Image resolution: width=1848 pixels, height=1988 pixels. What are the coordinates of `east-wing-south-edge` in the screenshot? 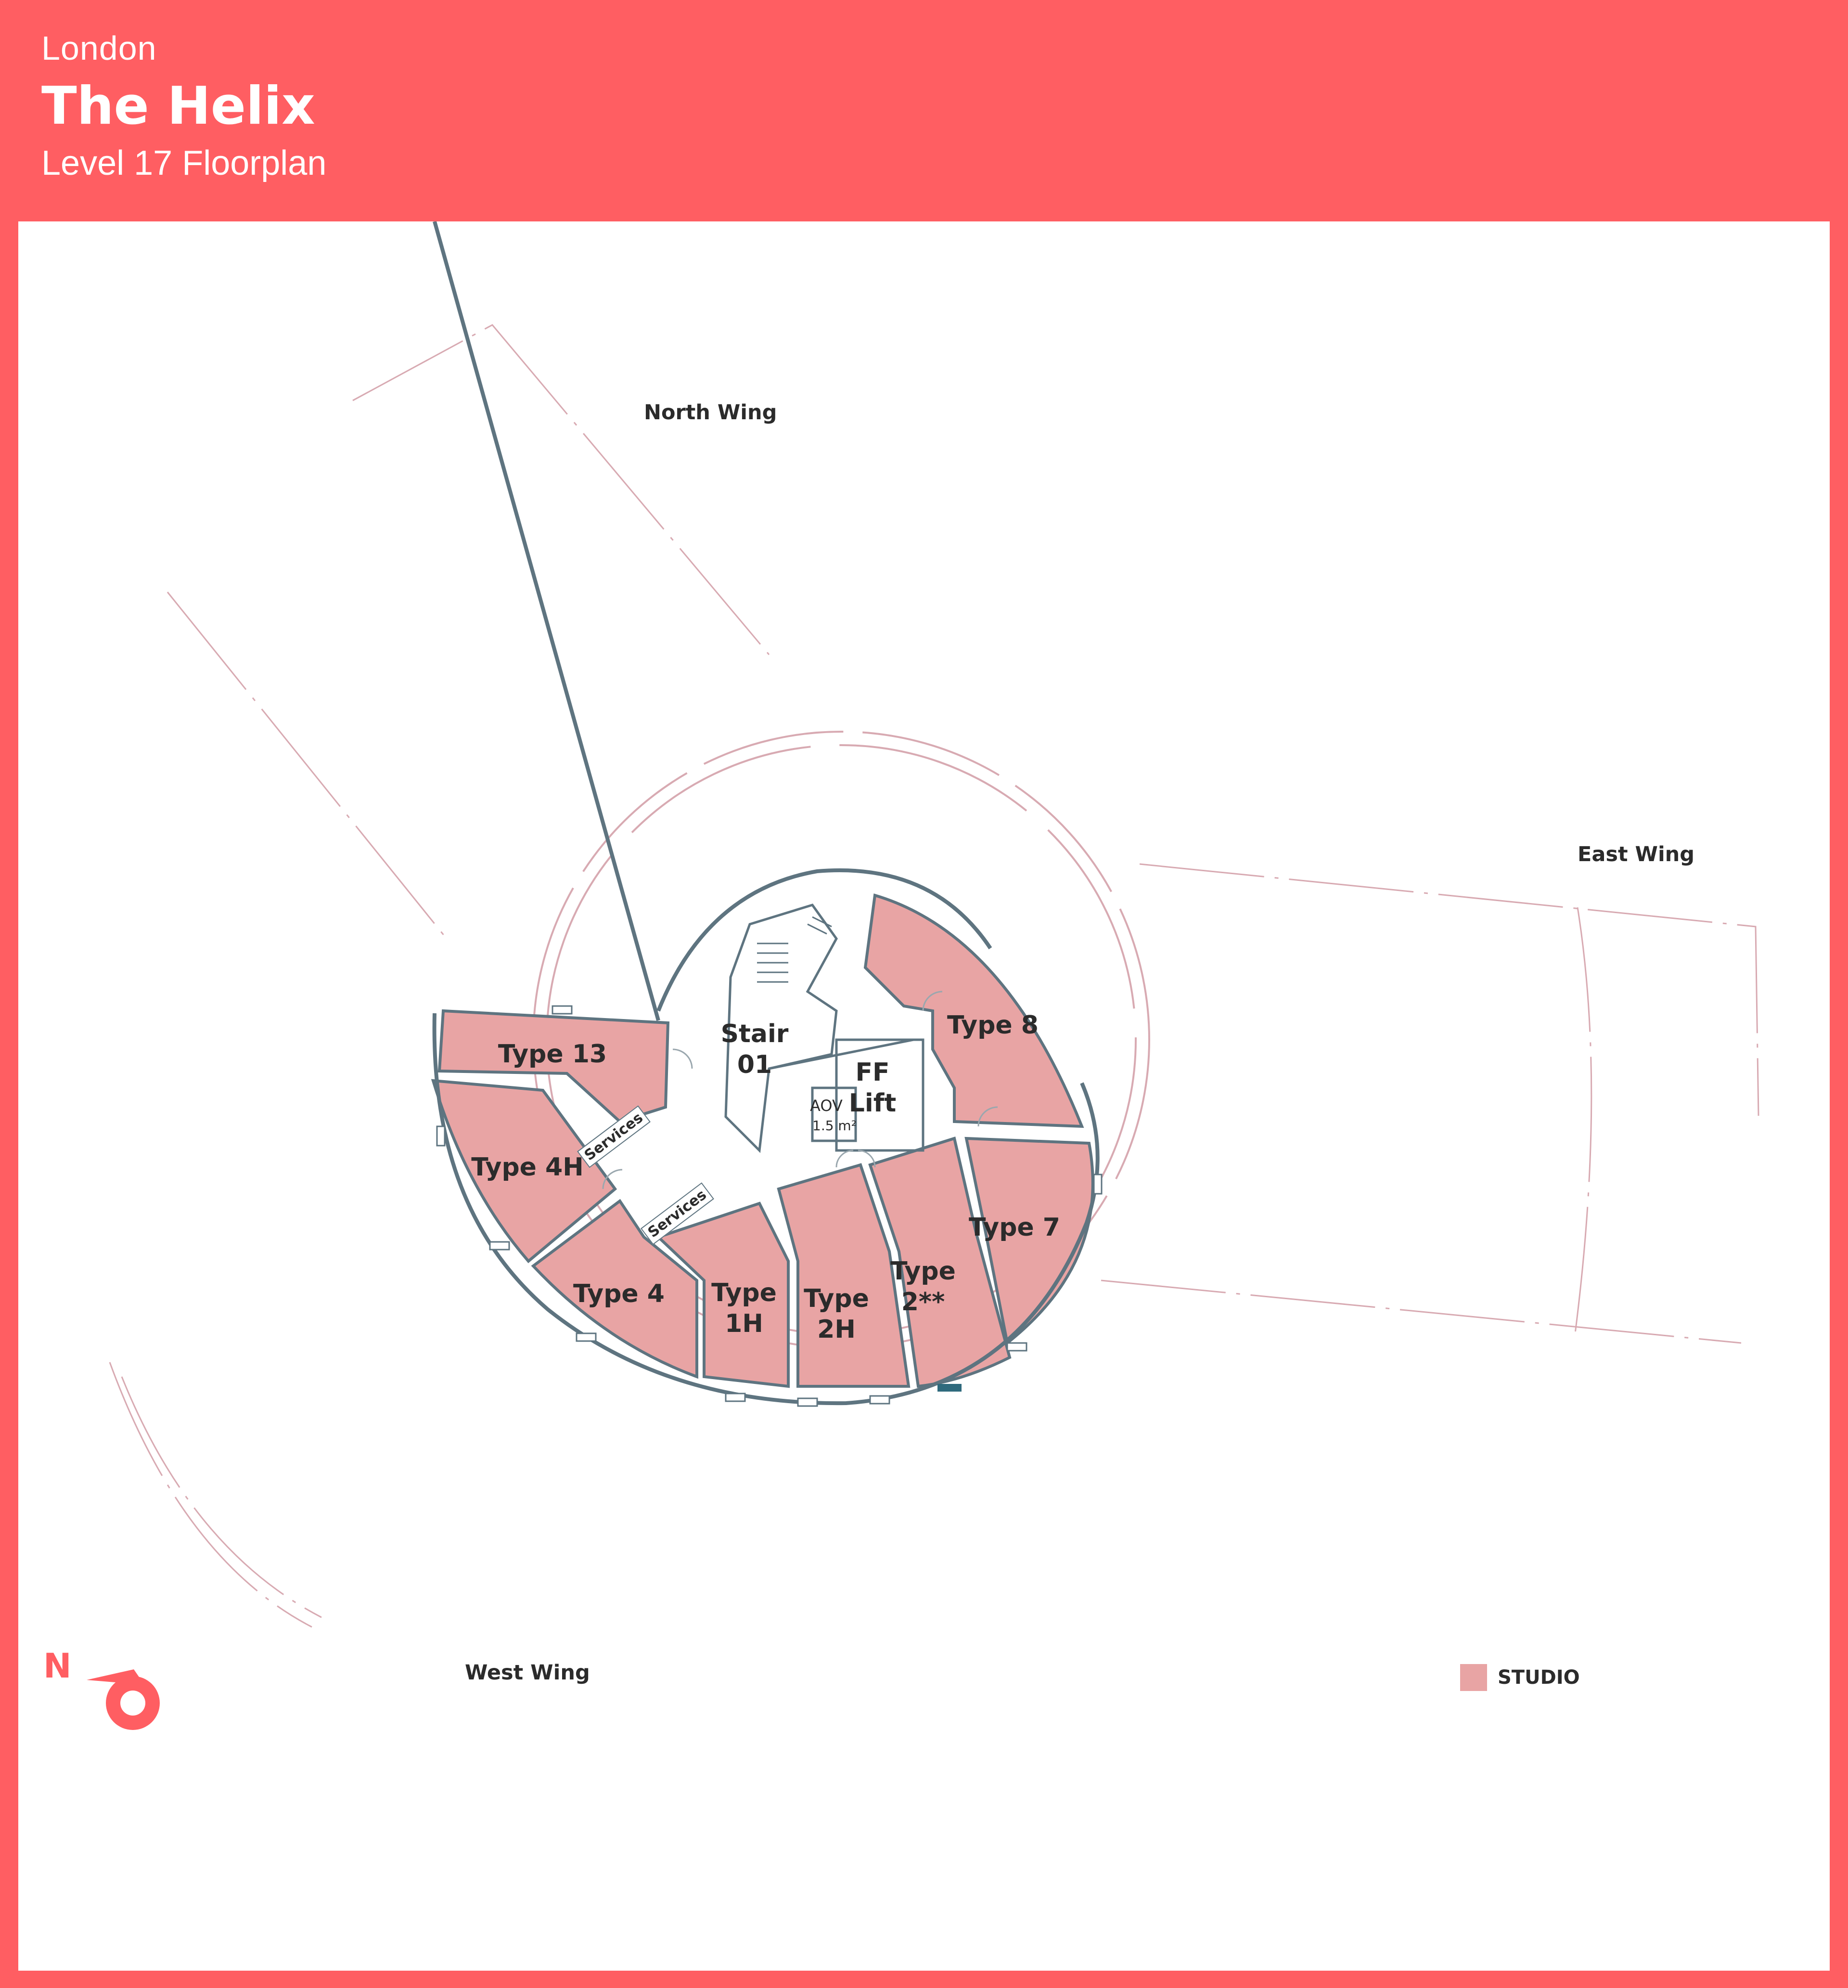 It's located at (1421, 1311).